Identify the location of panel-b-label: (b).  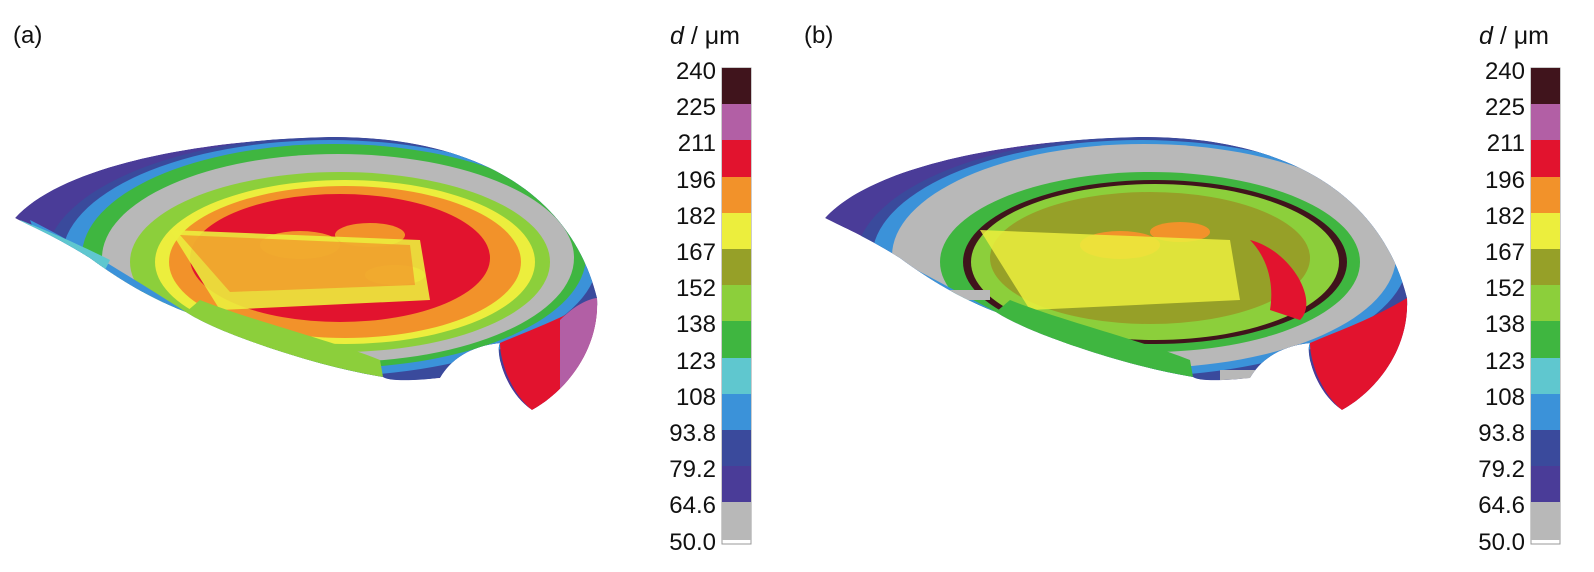
(819, 35).